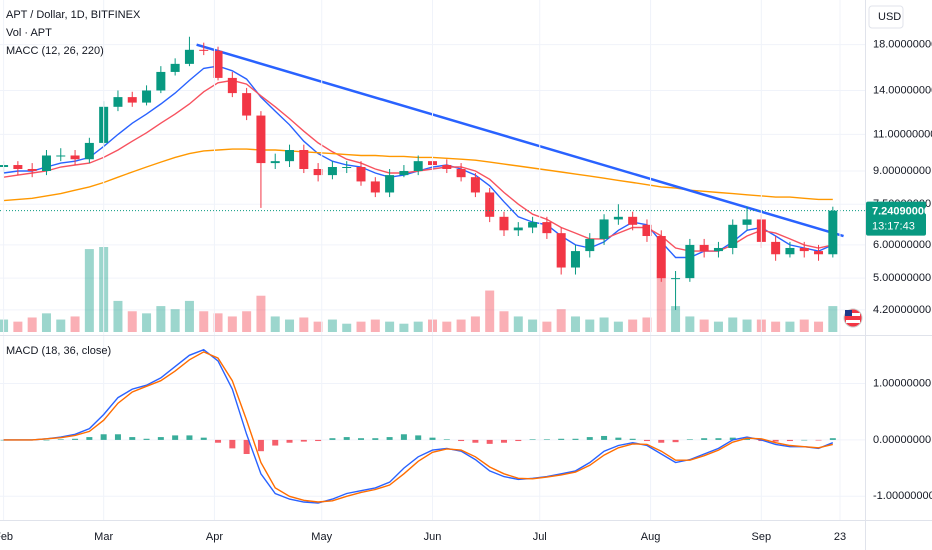 The image size is (932, 550). Describe the element at coordinates (902, 440) in the screenshot. I see `y-tick-label: 0.00000000` at that location.